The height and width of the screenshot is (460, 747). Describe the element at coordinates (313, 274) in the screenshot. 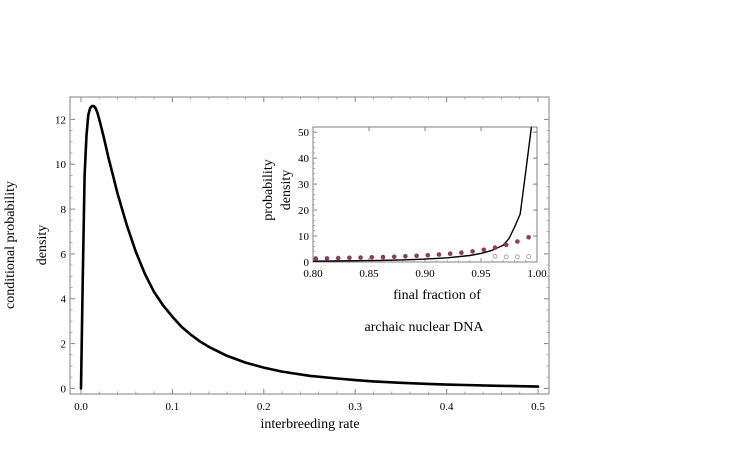

I see `inset-x-tick-label: 0.80` at that location.